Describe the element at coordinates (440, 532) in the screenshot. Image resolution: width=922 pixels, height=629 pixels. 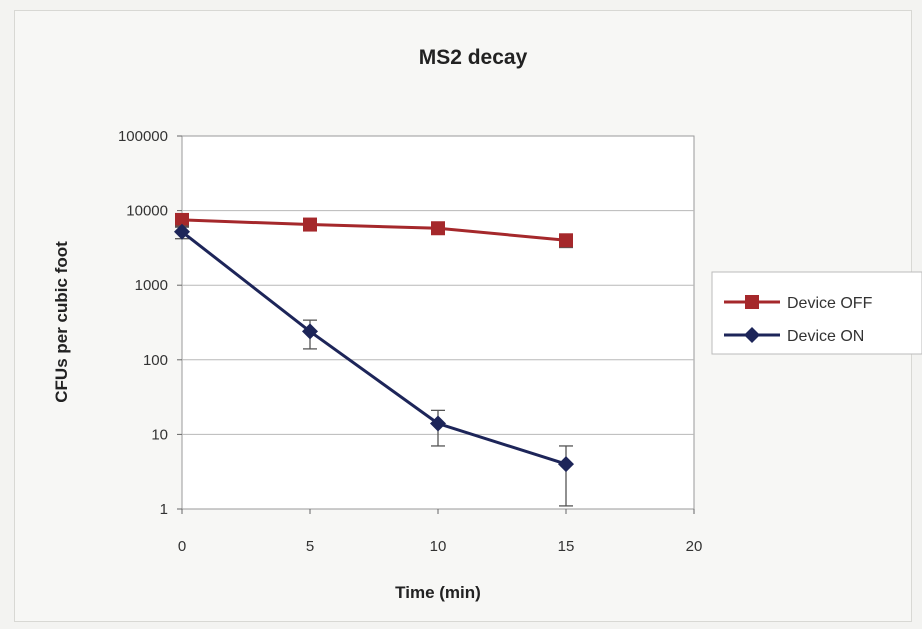
I see `x-ticks: 0 5 10 15 20` at that location.